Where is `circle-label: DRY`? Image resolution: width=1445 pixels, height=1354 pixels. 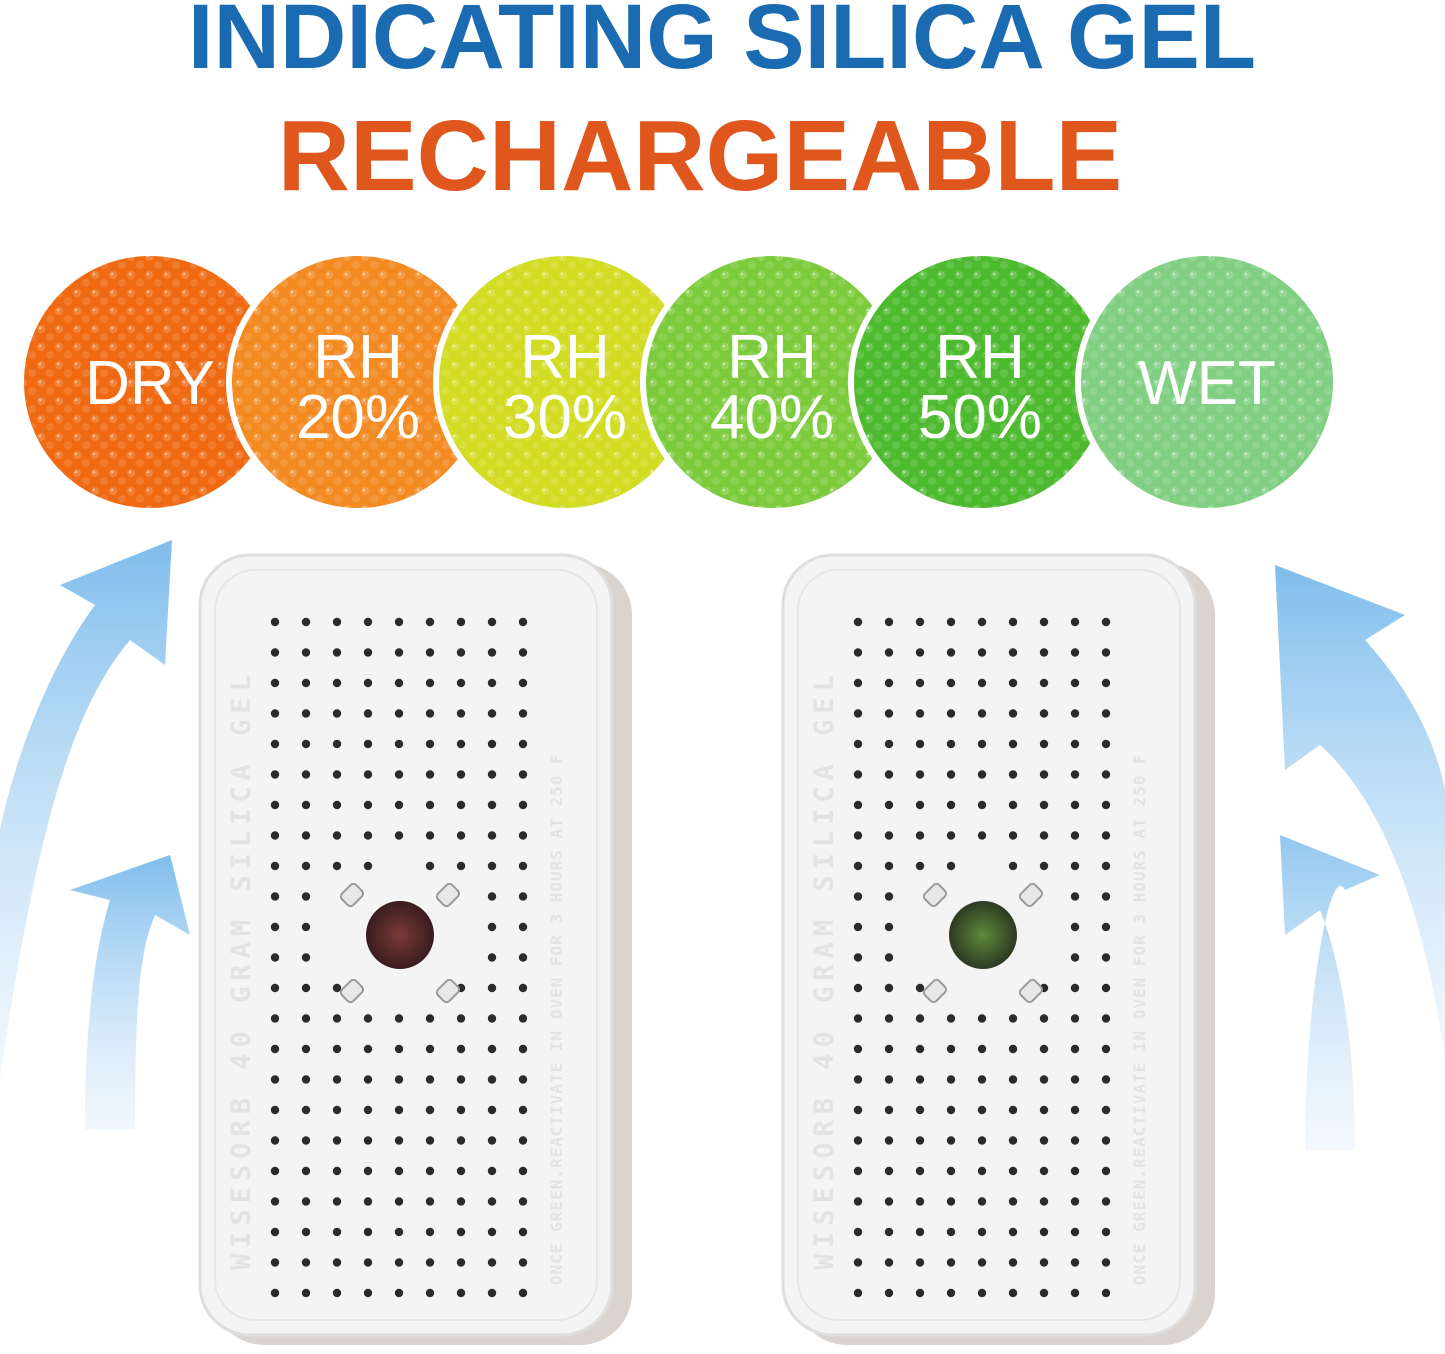
circle-label: DRY is located at coordinates (150, 383).